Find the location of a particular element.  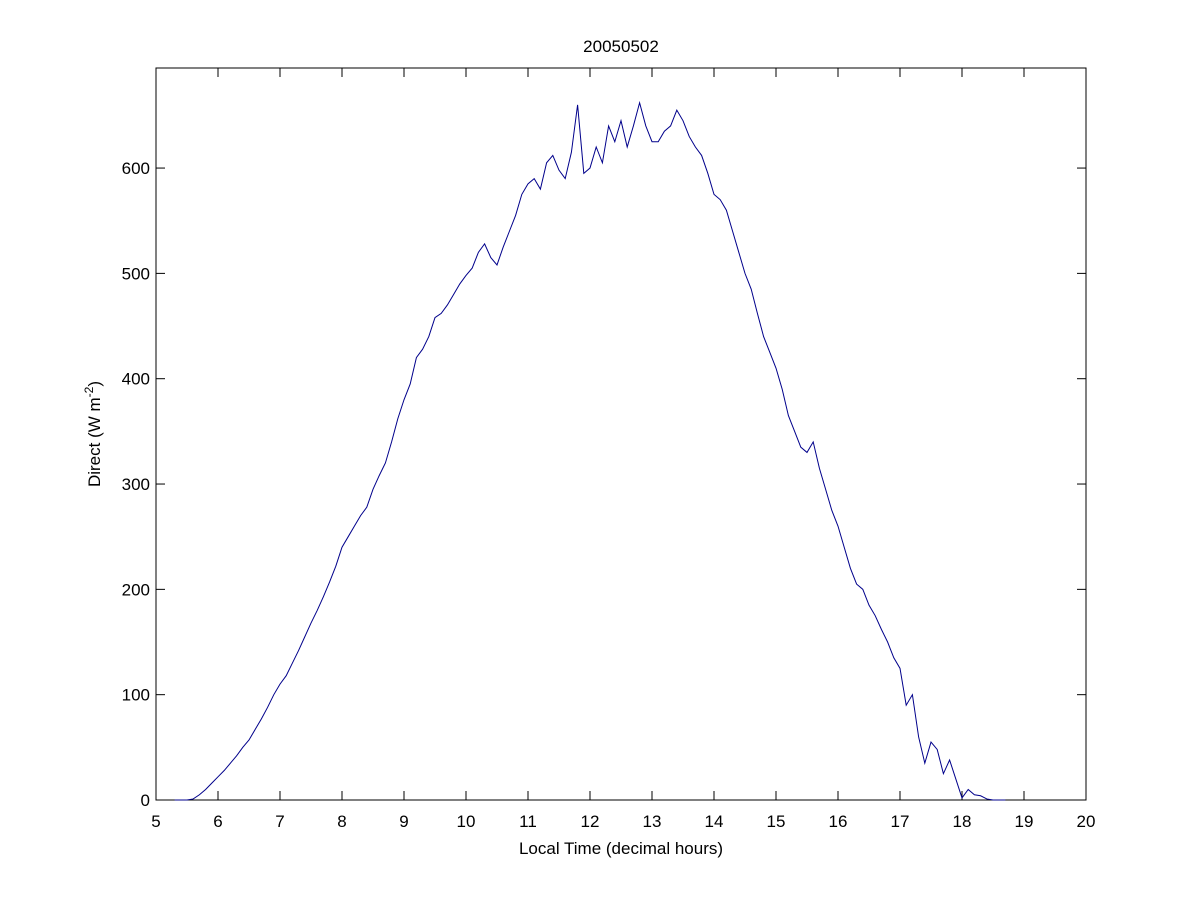

y-tick-label: 500 is located at coordinates (136, 273).